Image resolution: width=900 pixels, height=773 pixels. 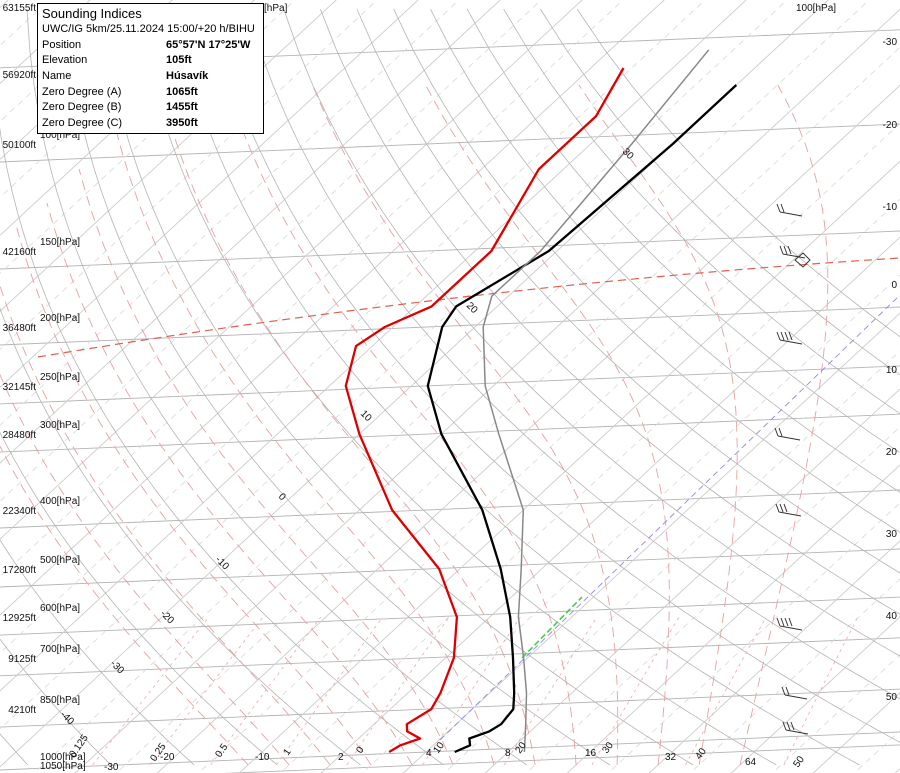 I want to click on height-label: 36480ft, so click(x=20, y=328).